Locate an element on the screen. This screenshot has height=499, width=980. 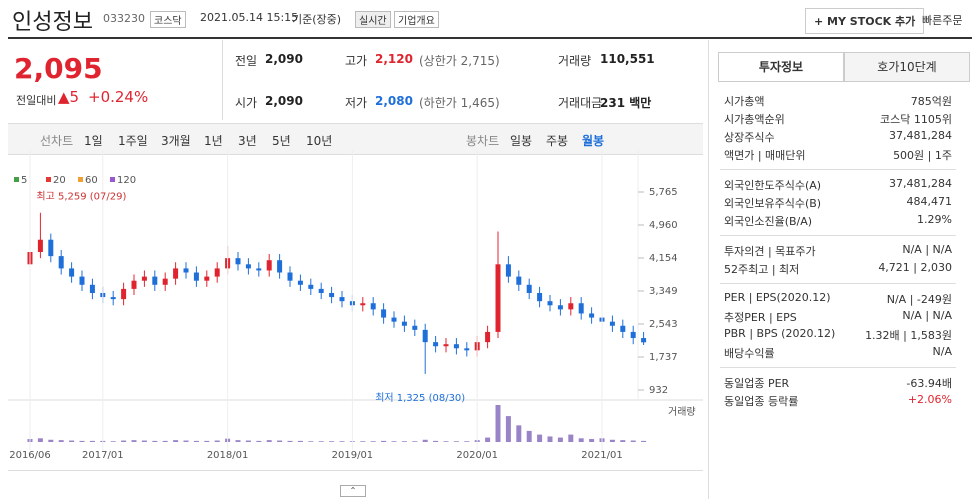
info-value: N/A is located at coordinates (942, 351).